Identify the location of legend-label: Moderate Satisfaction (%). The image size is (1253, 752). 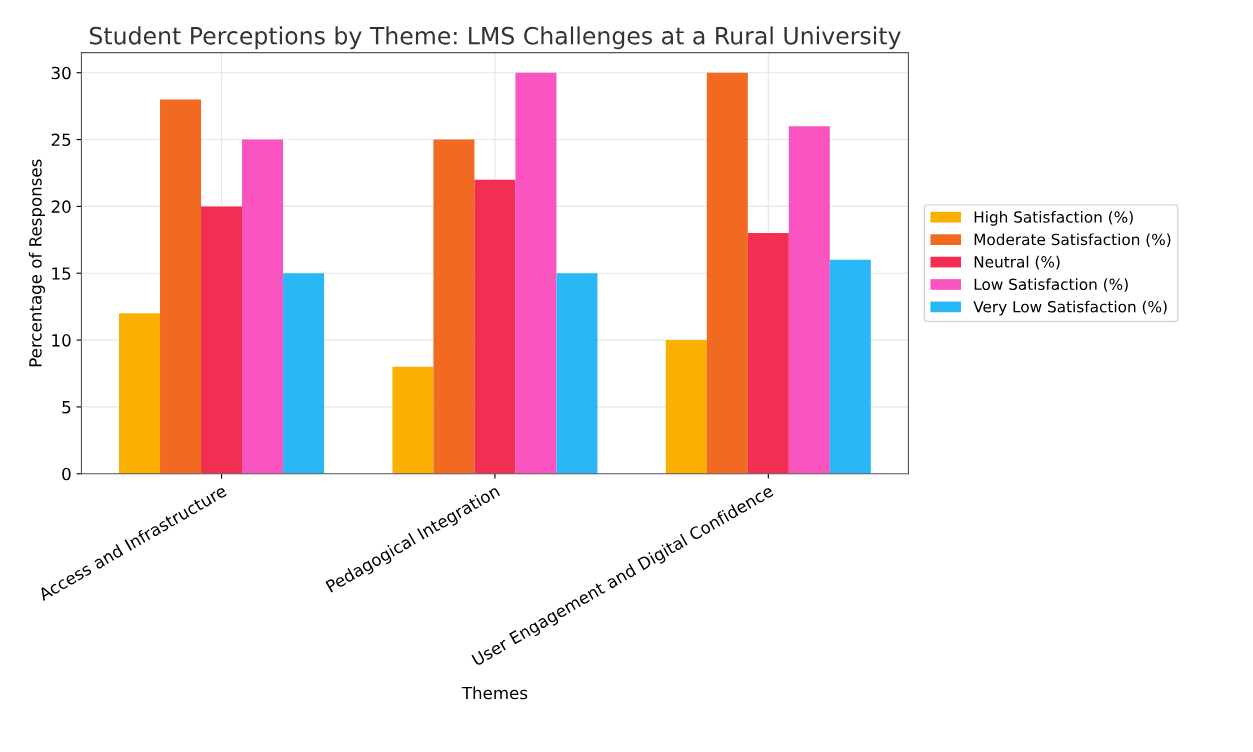
(1072, 240).